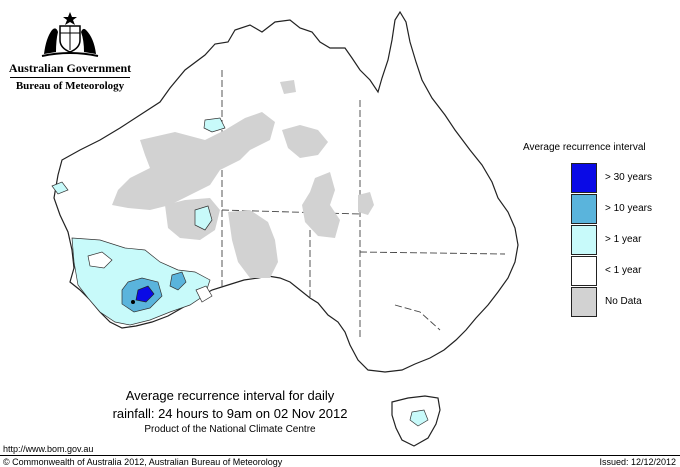 The image size is (680, 467). Describe the element at coordinates (637, 462) in the screenshot. I see `issued-date: Issued: 12/12/2012` at that location.